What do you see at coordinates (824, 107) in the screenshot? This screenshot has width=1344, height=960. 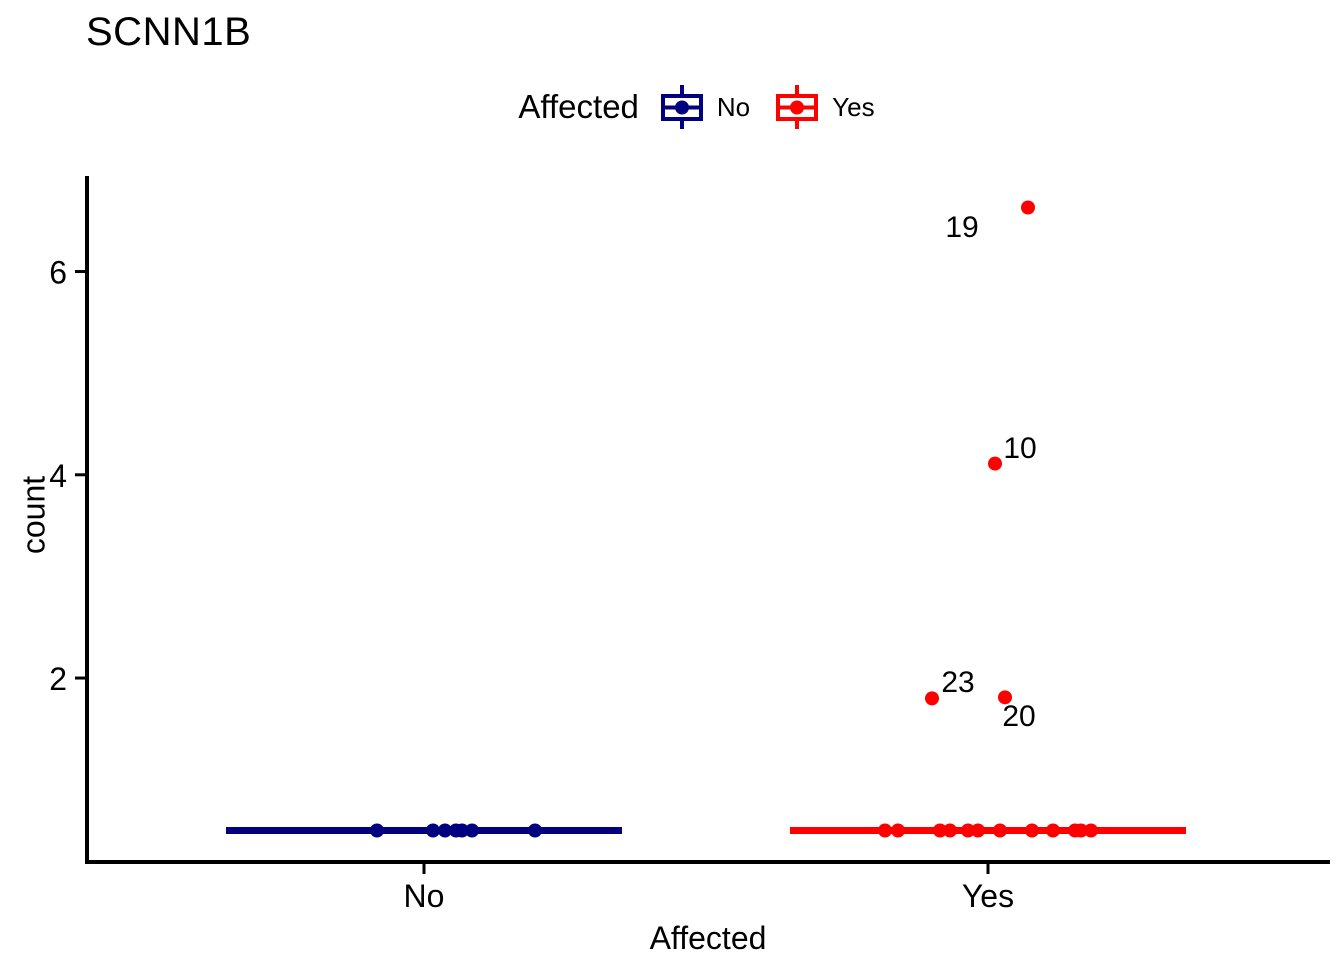 I see `legend-item-yes: Yes` at bounding box center [824, 107].